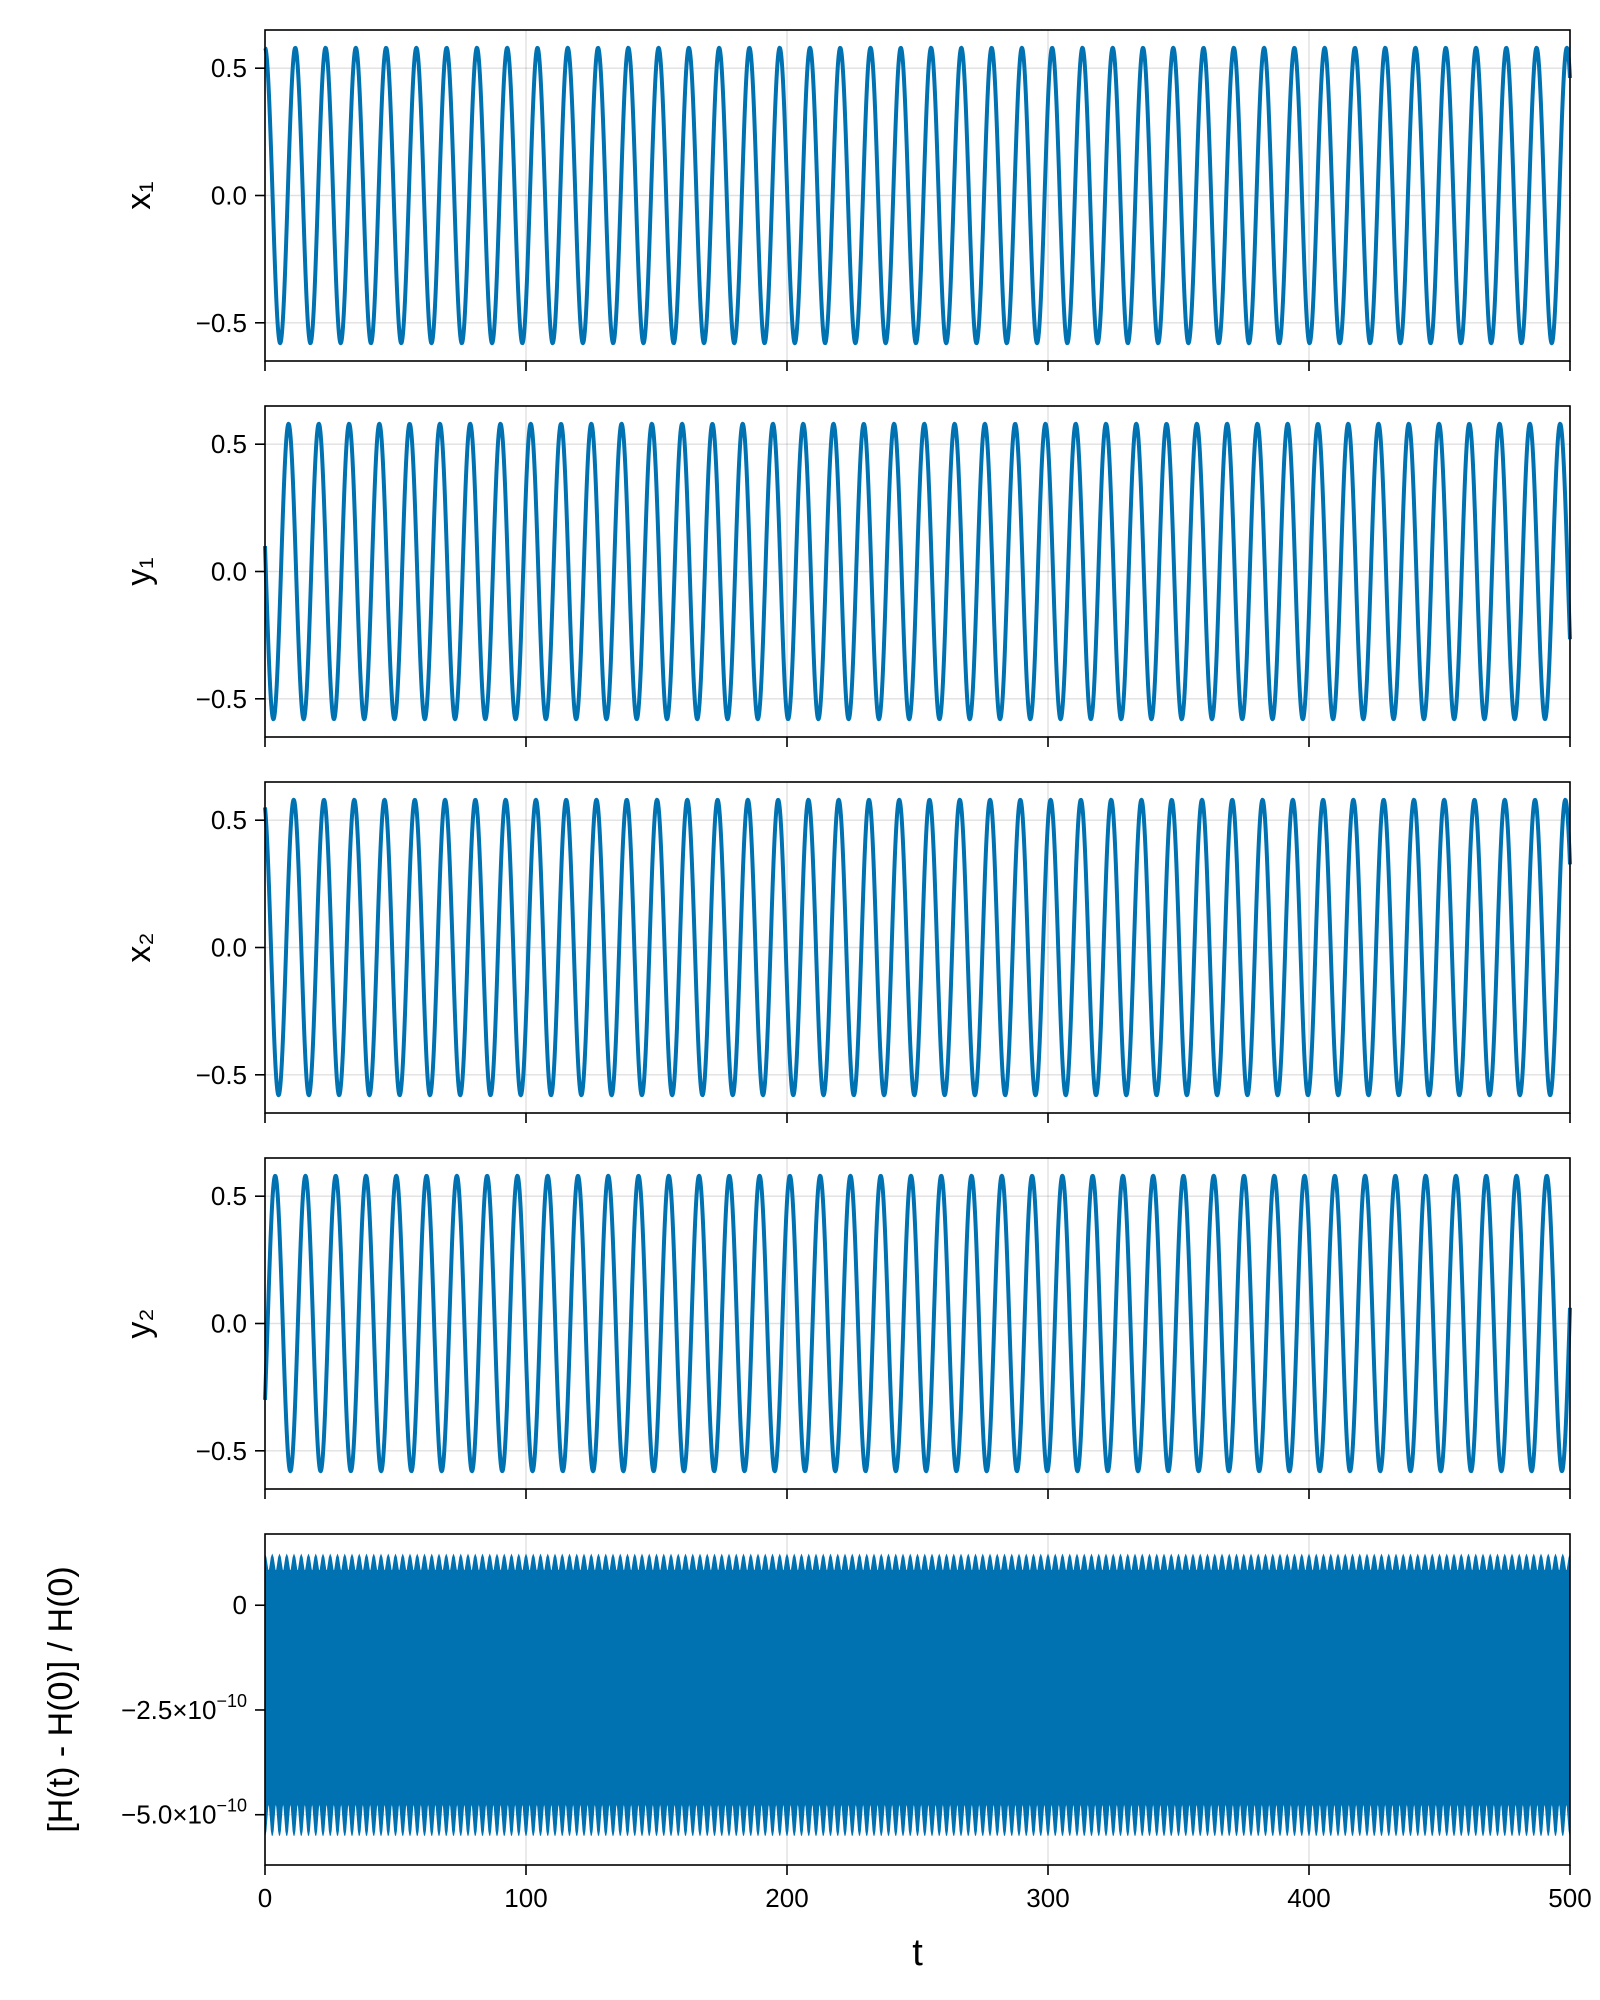  Describe the element at coordinates (917, 1953) in the screenshot. I see `x-axis-label: t` at that location.